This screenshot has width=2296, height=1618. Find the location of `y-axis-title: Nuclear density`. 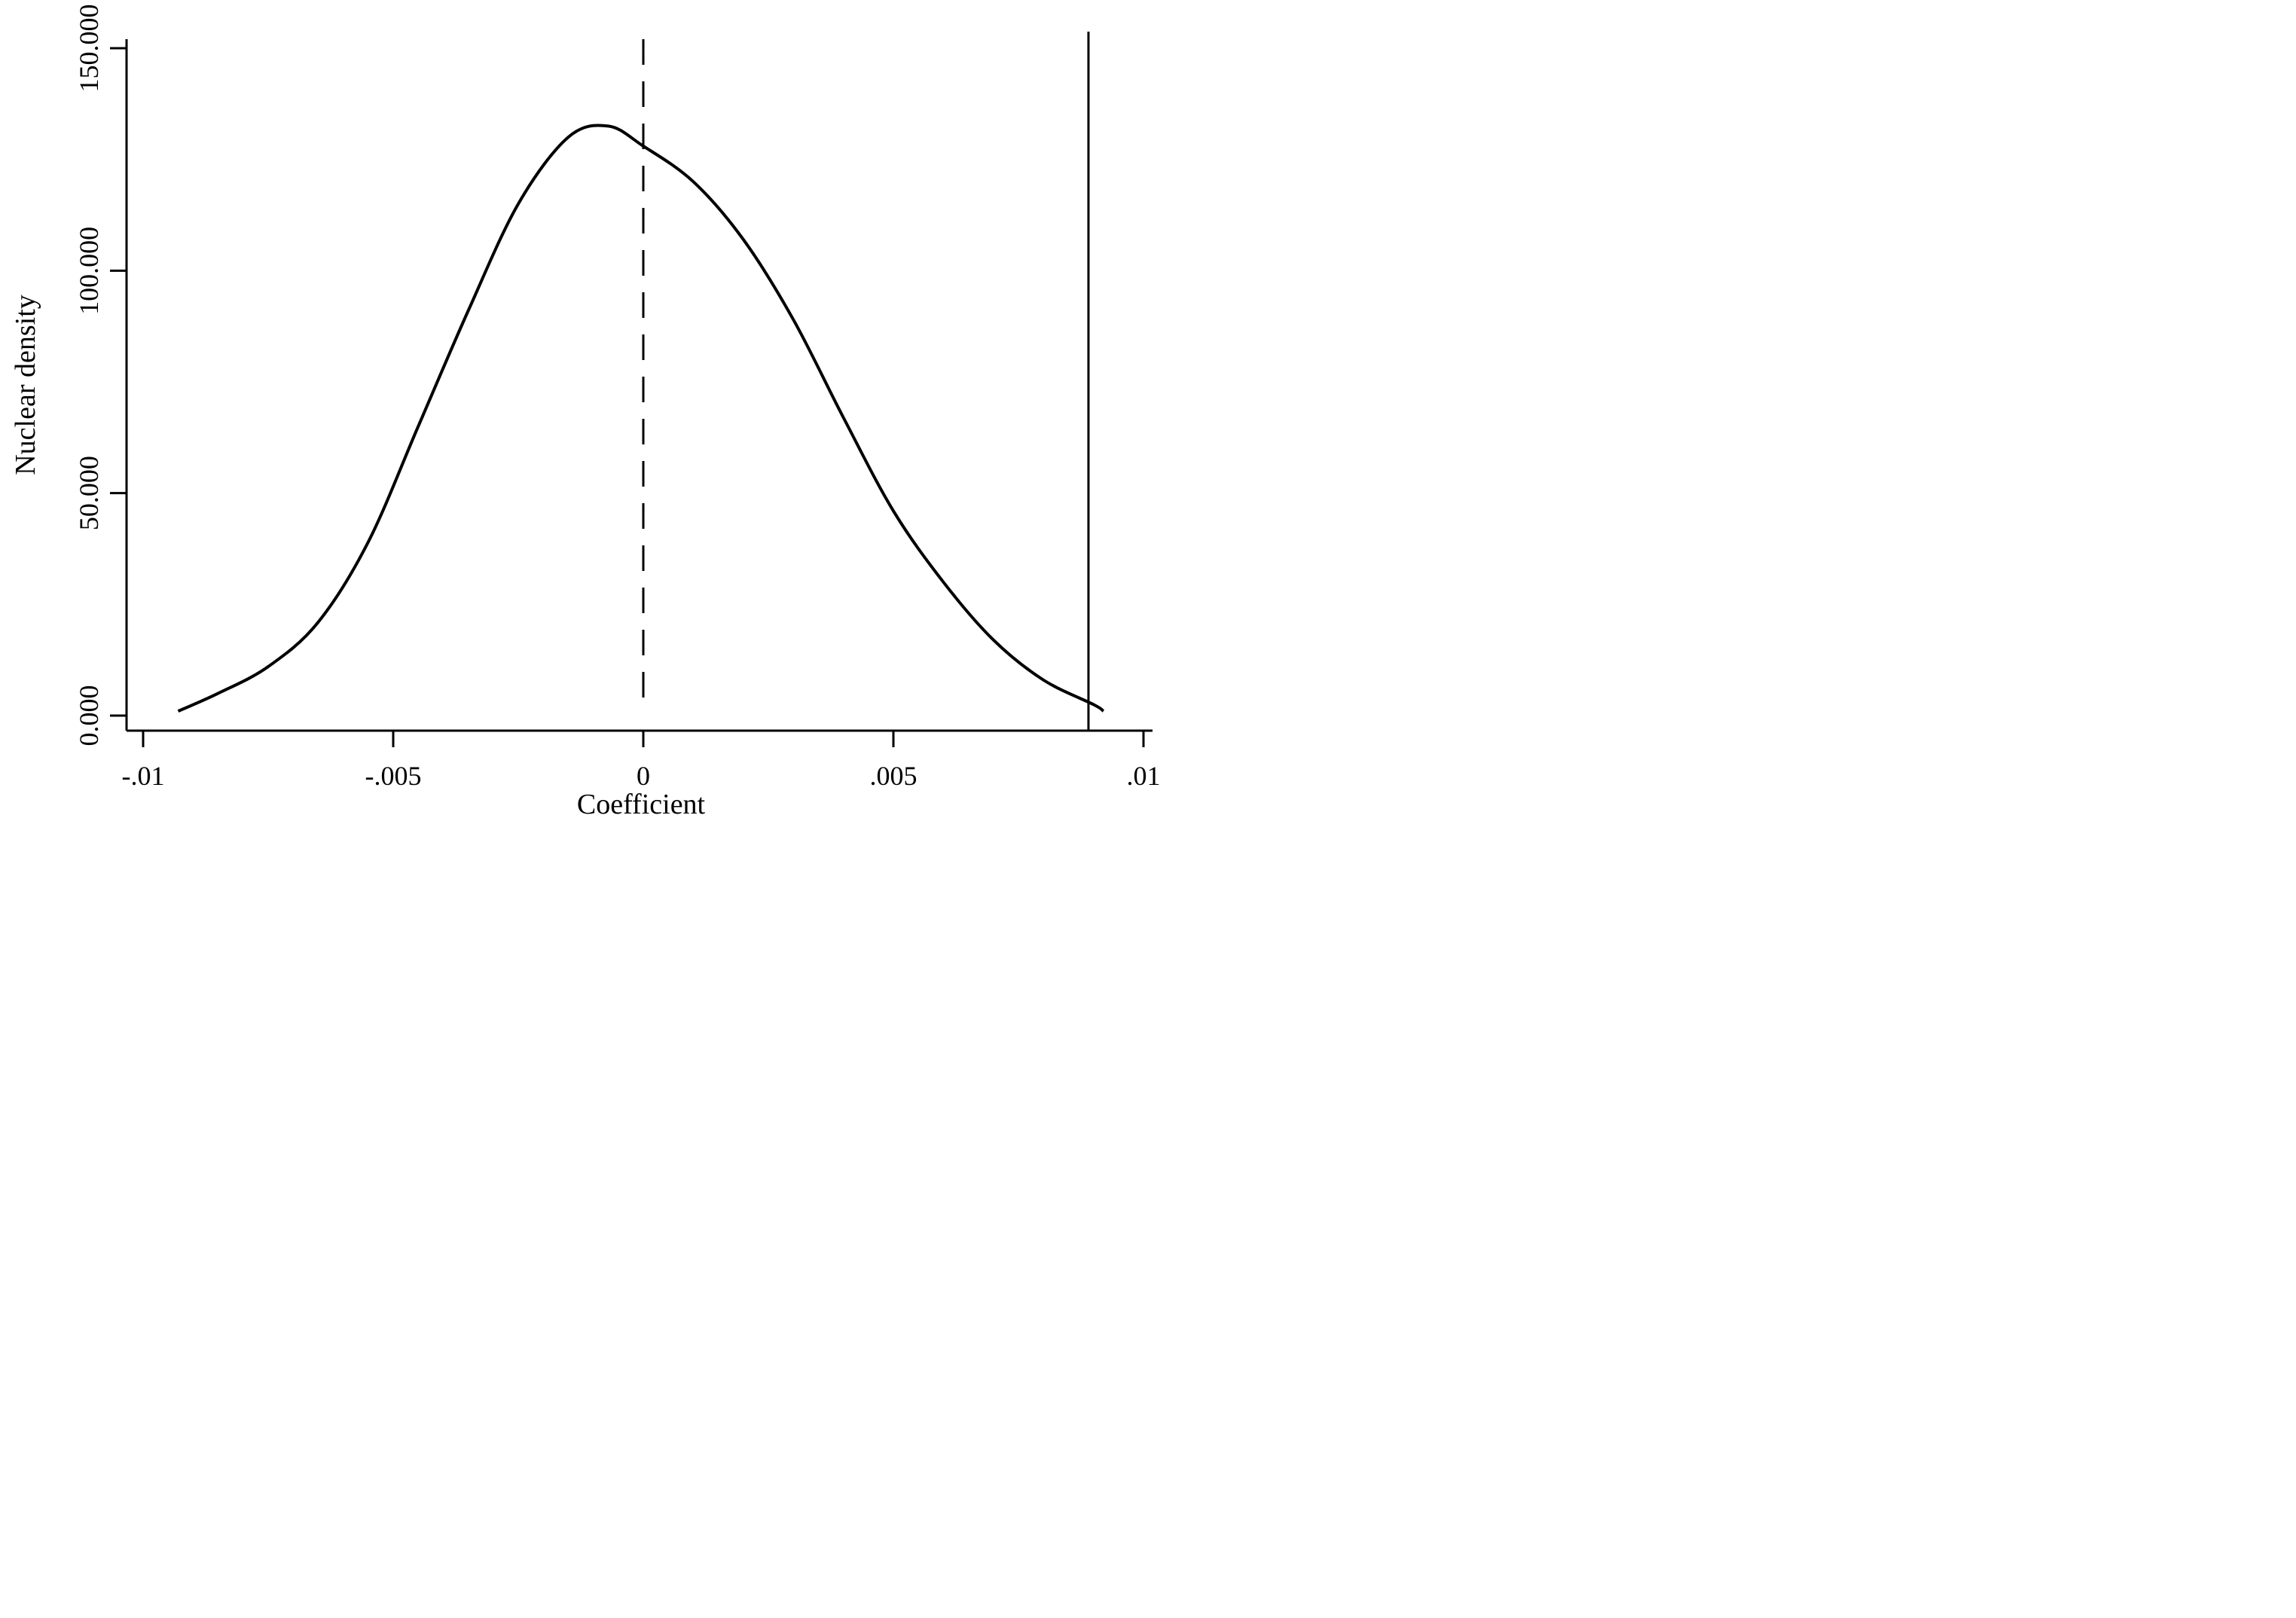

y-axis-title: Nuclear density is located at coordinates (25, 385).